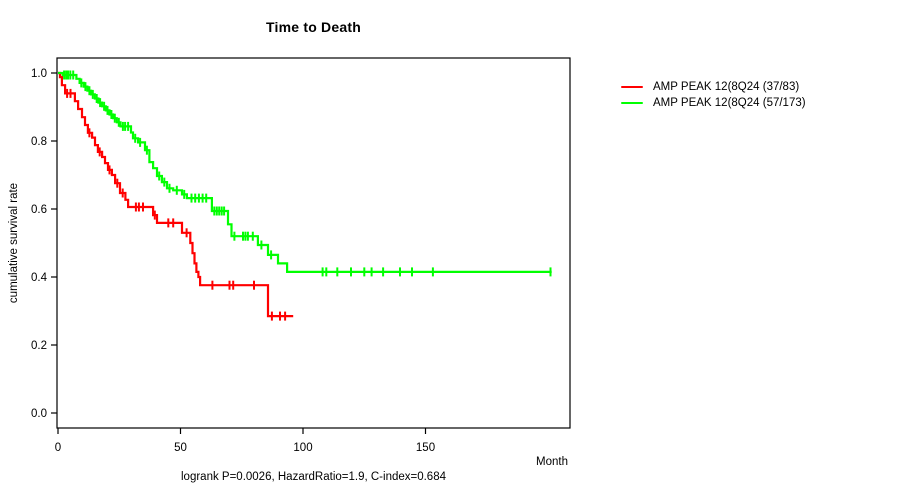 This screenshot has height=500, width=900. What do you see at coordinates (14, 243) in the screenshot?
I see `y-axis-label: cumulative survival rate` at bounding box center [14, 243].